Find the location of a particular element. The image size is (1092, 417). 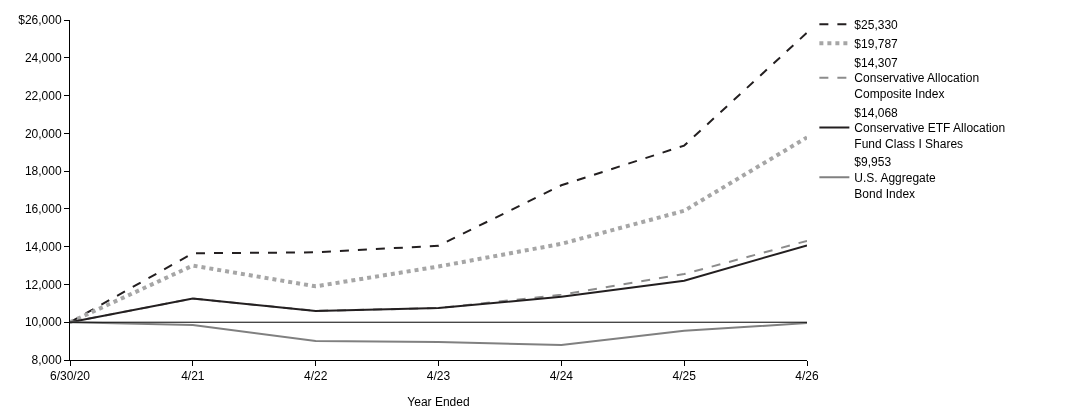

x-tick-label: 4/22 is located at coordinates (315, 376).